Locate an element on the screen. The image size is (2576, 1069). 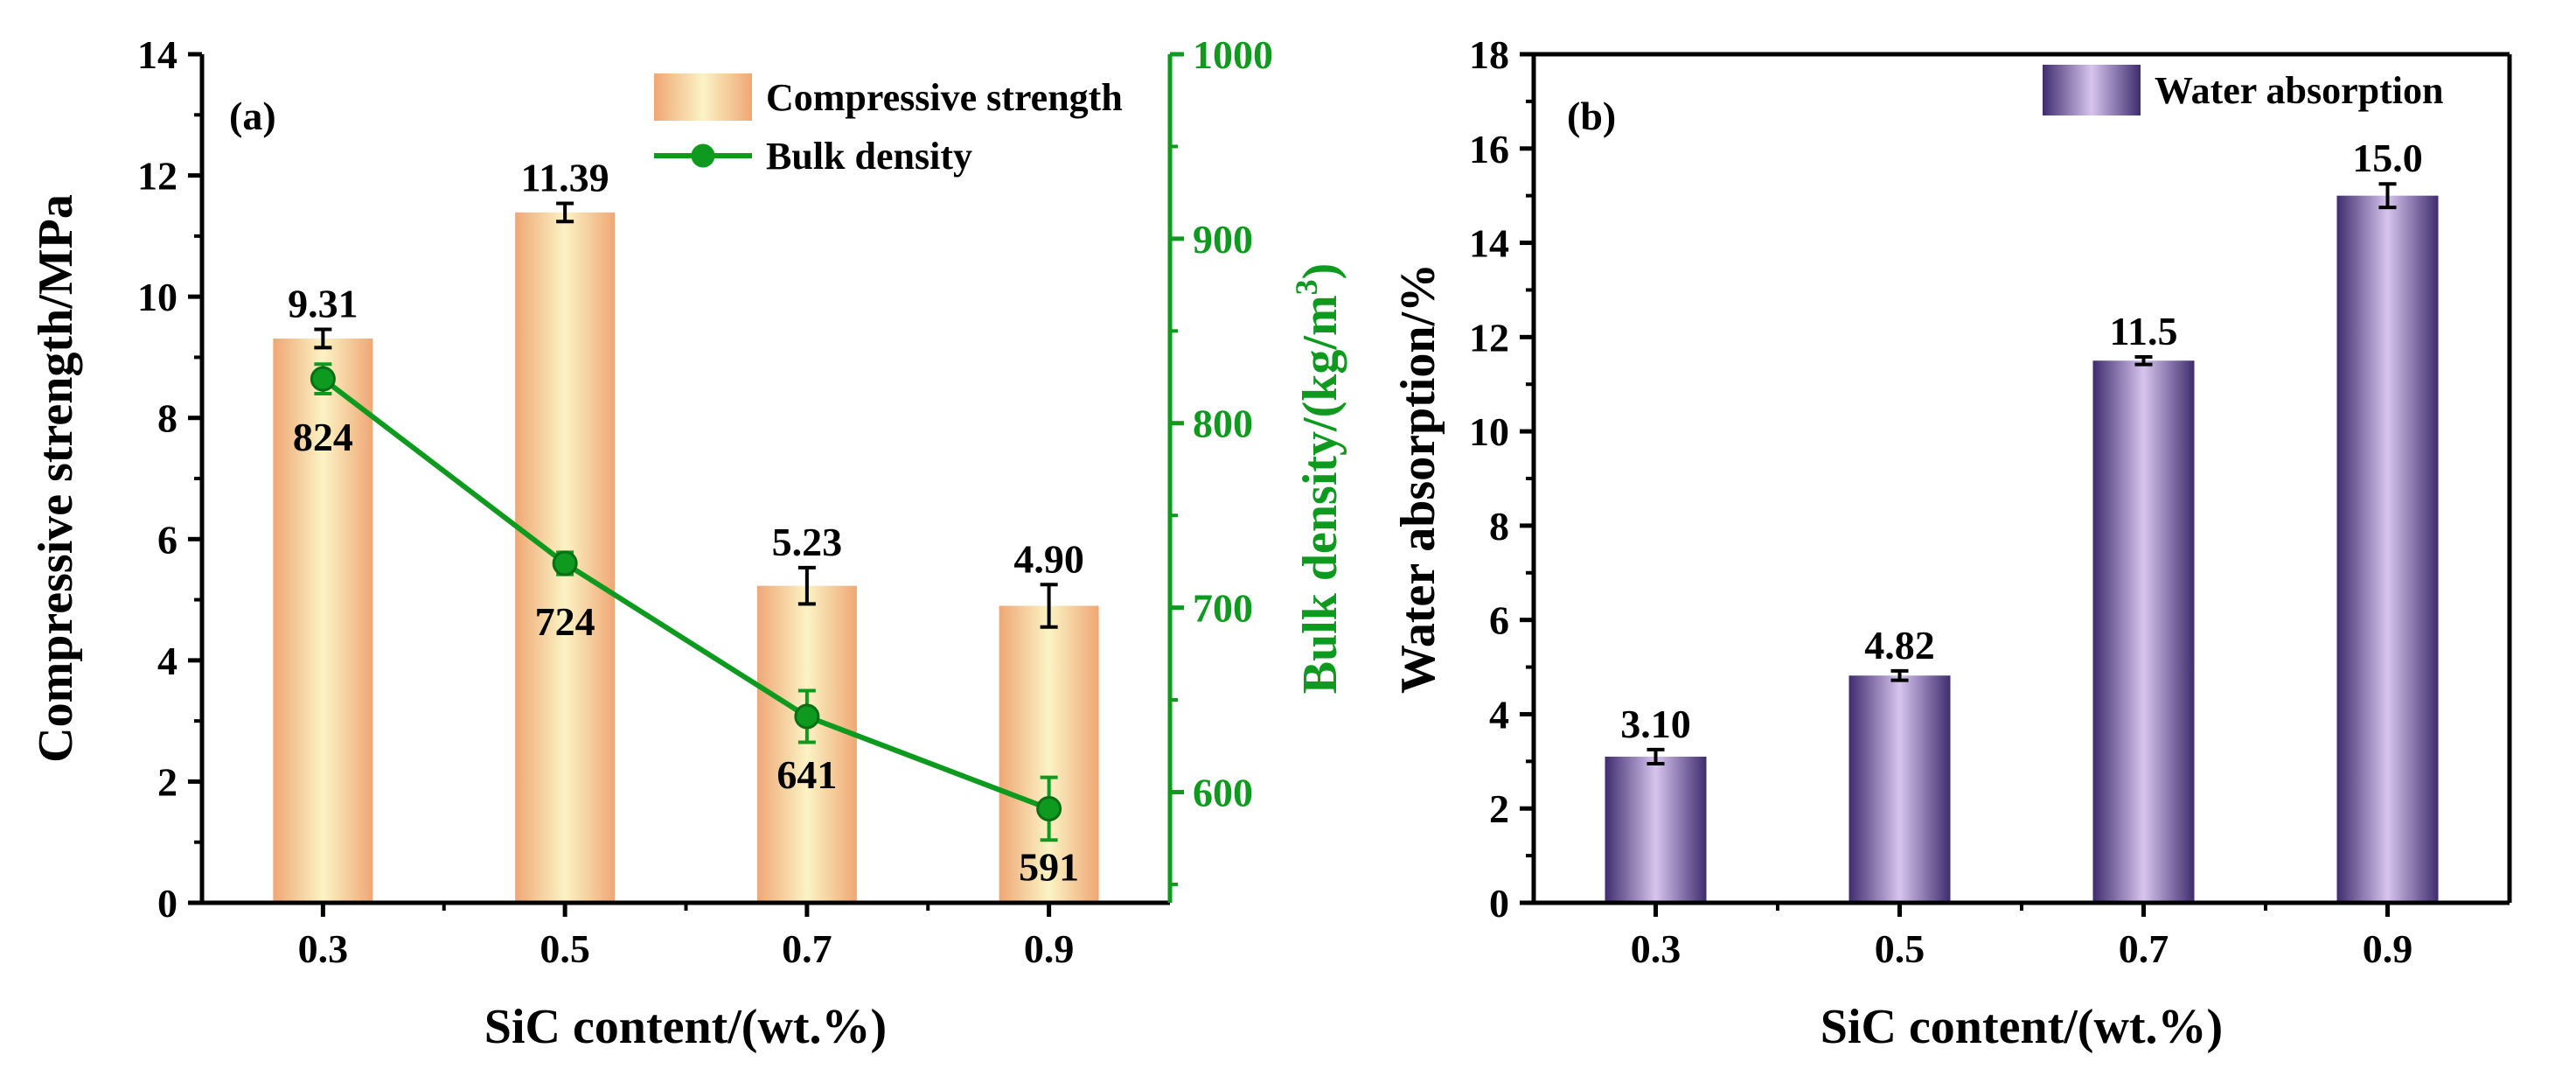
b-xtick-label: 0.7 is located at coordinates (2144, 948).